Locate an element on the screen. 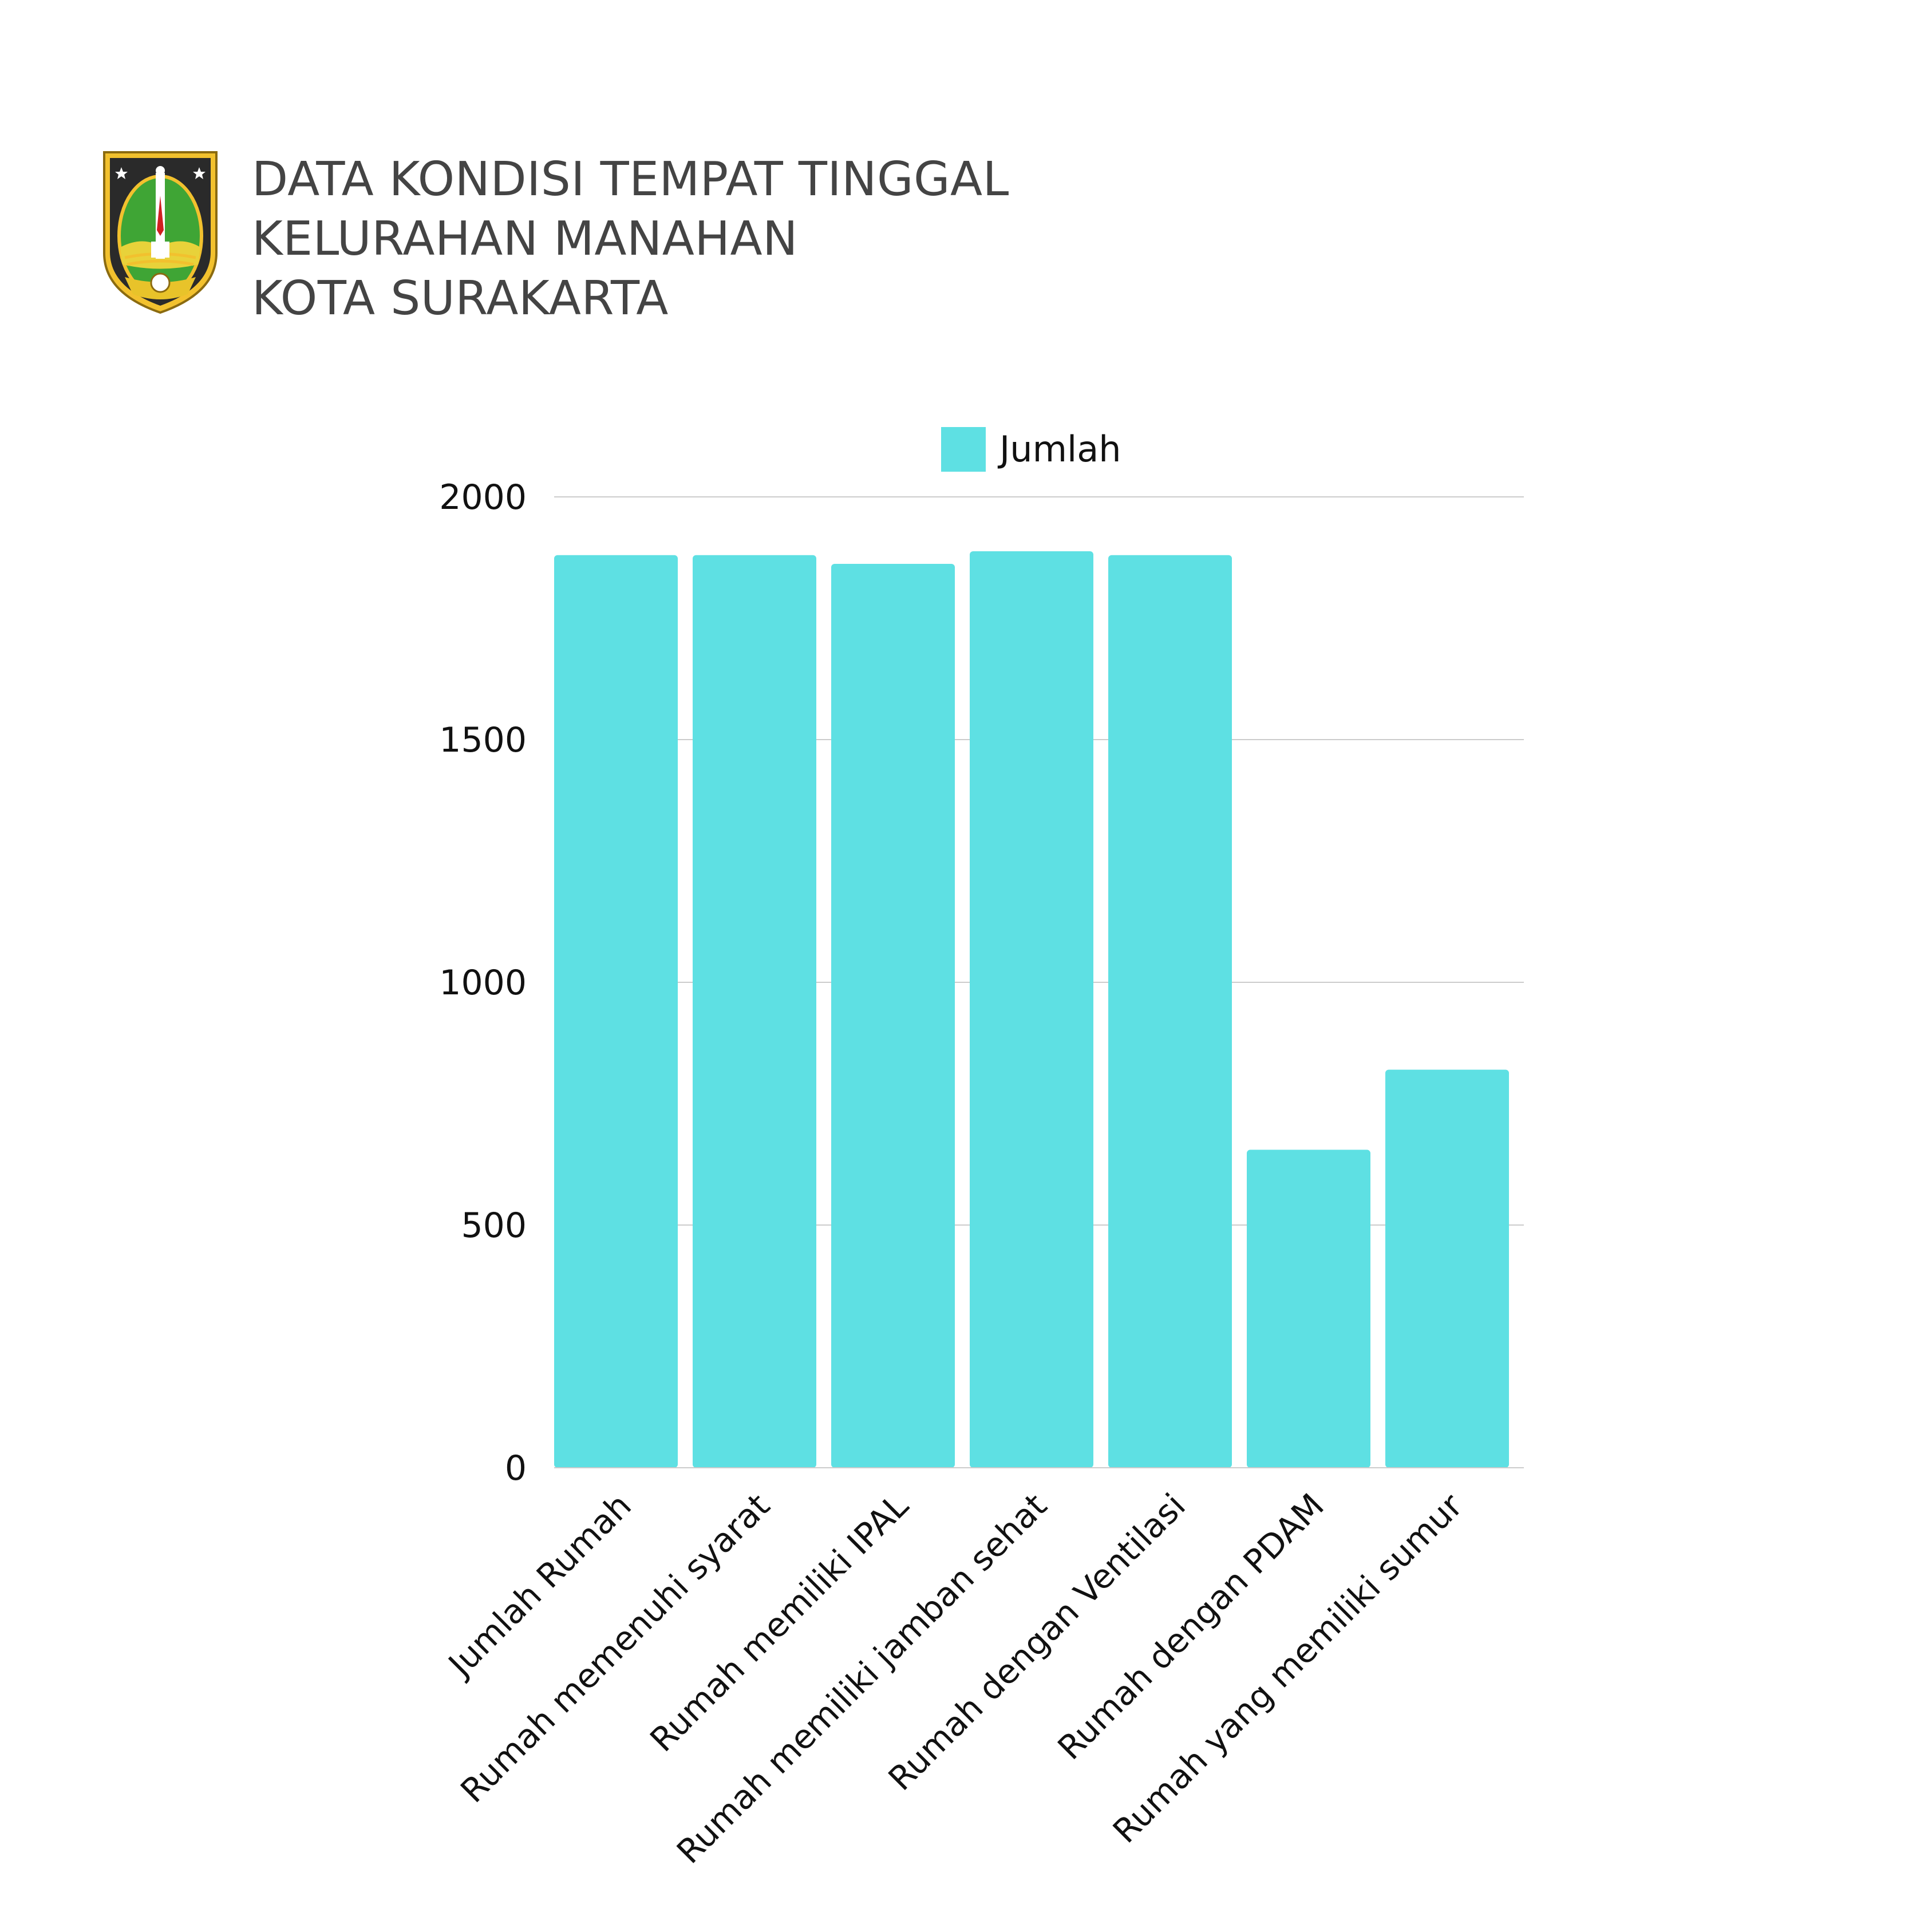 The width and height of the screenshot is (1932, 1932). y-tick-label: 0 is located at coordinates (516, 1468).